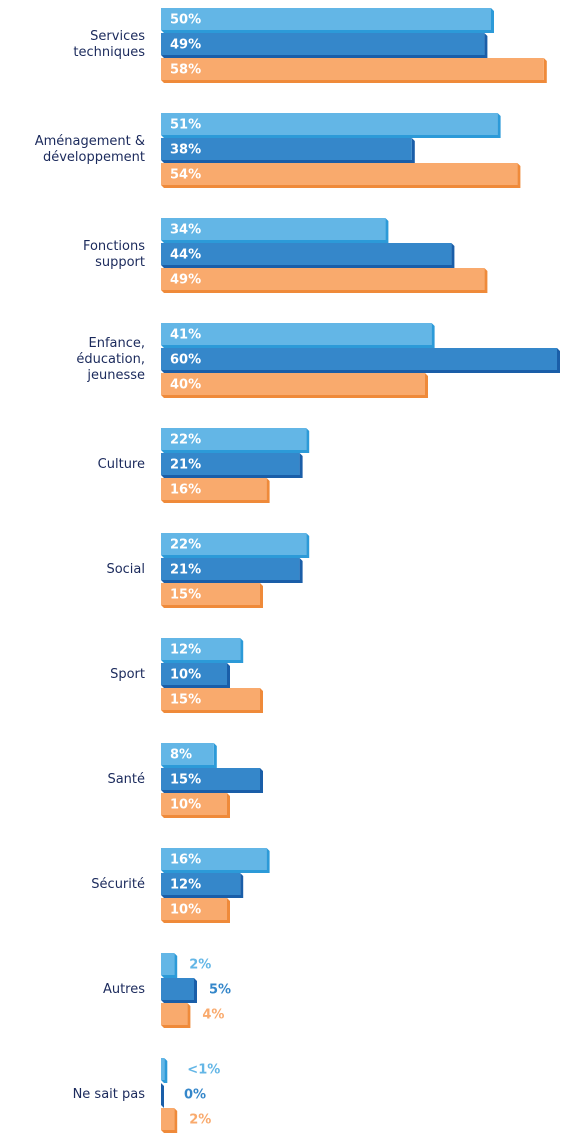  I want to click on category-line: Ne sait pas, so click(109, 1094).